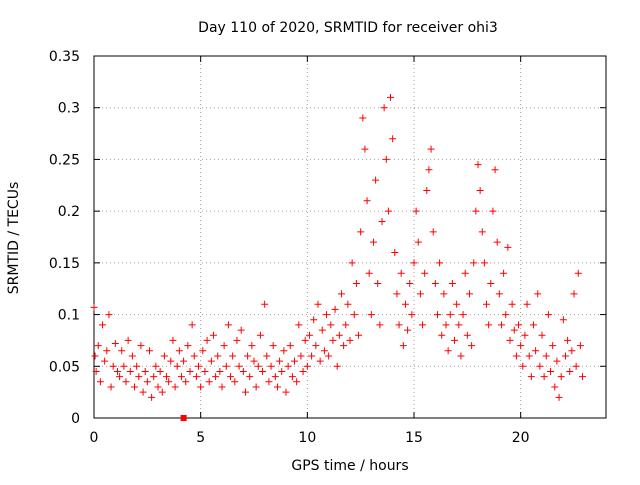  What do you see at coordinates (64, 367) in the screenshot?
I see `y-tick-label: 0.05` at bounding box center [64, 367].